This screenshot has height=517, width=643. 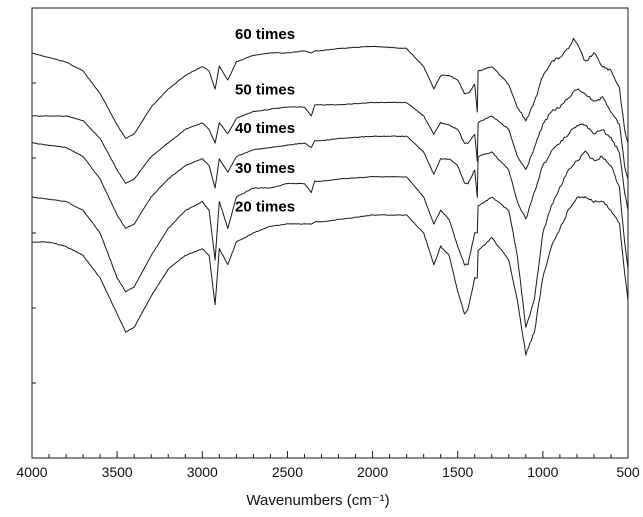 I want to click on series-label: 40 times, so click(x=265, y=128).